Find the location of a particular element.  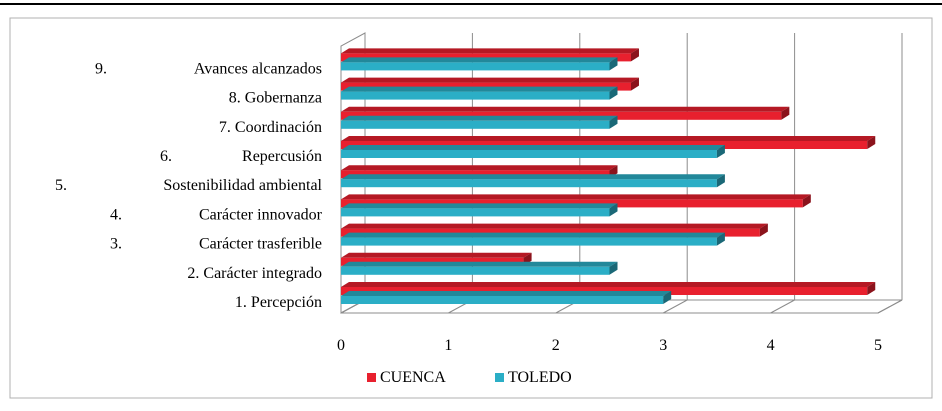

legend-label-cuenca: CUENCA is located at coordinates (413, 377).